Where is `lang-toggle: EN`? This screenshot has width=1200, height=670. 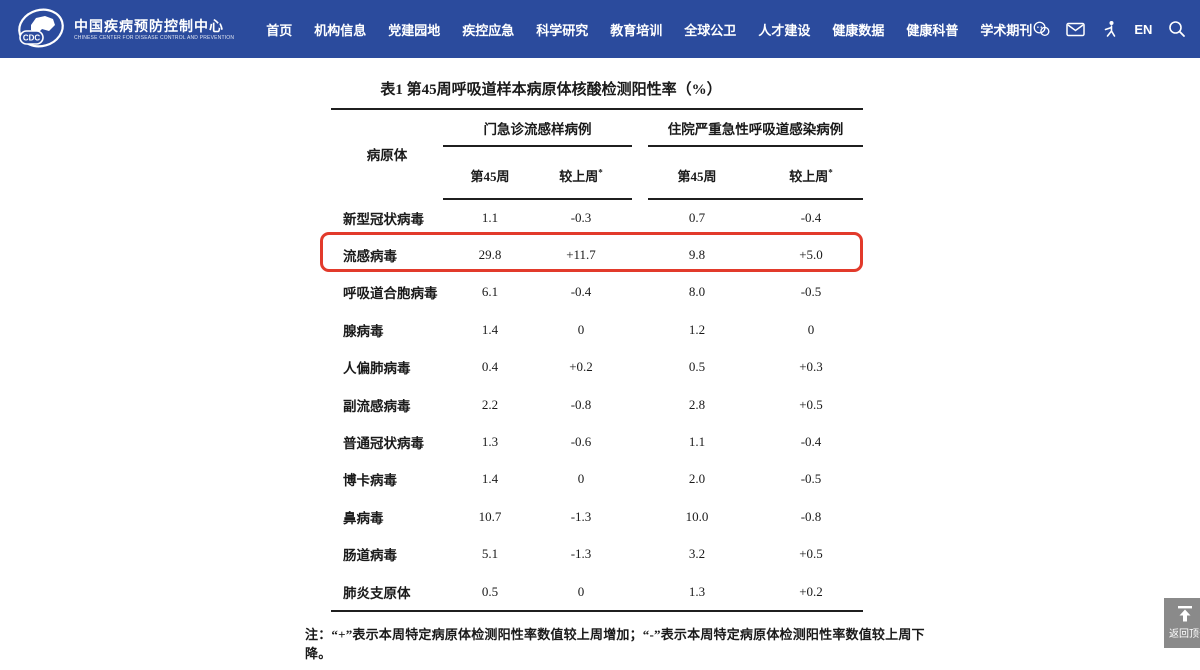 lang-toggle: EN is located at coordinates (1143, 29).